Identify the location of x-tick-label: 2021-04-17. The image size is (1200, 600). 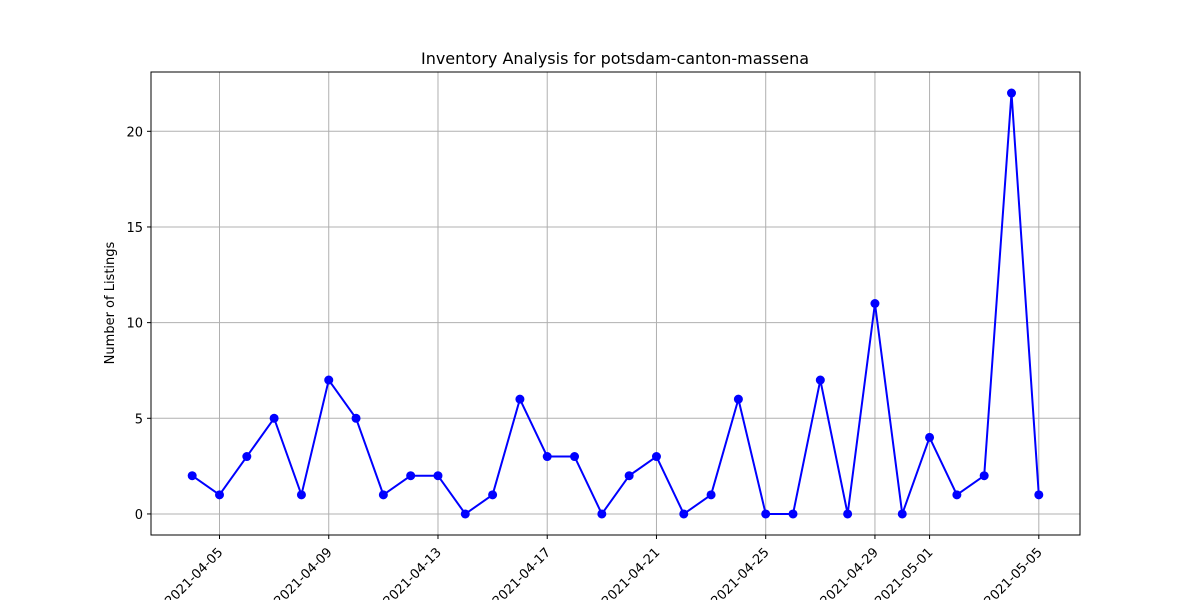
(522, 572).